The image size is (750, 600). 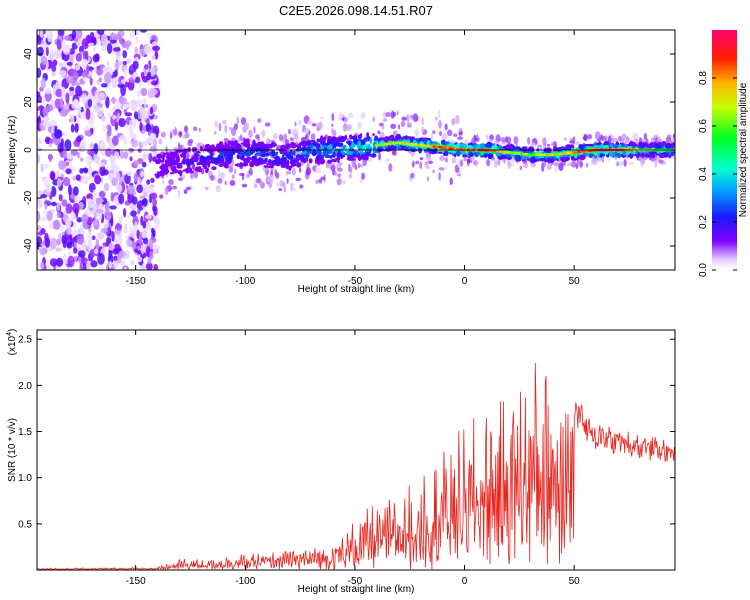 I want to click on colorbar-tick-label: 0.4, so click(x=703, y=174).